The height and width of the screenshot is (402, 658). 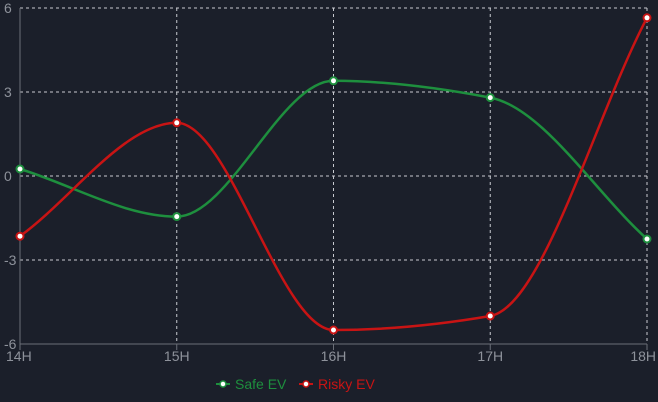 I want to click on legend-item-safe-ev: Safe EV, so click(x=251, y=384).